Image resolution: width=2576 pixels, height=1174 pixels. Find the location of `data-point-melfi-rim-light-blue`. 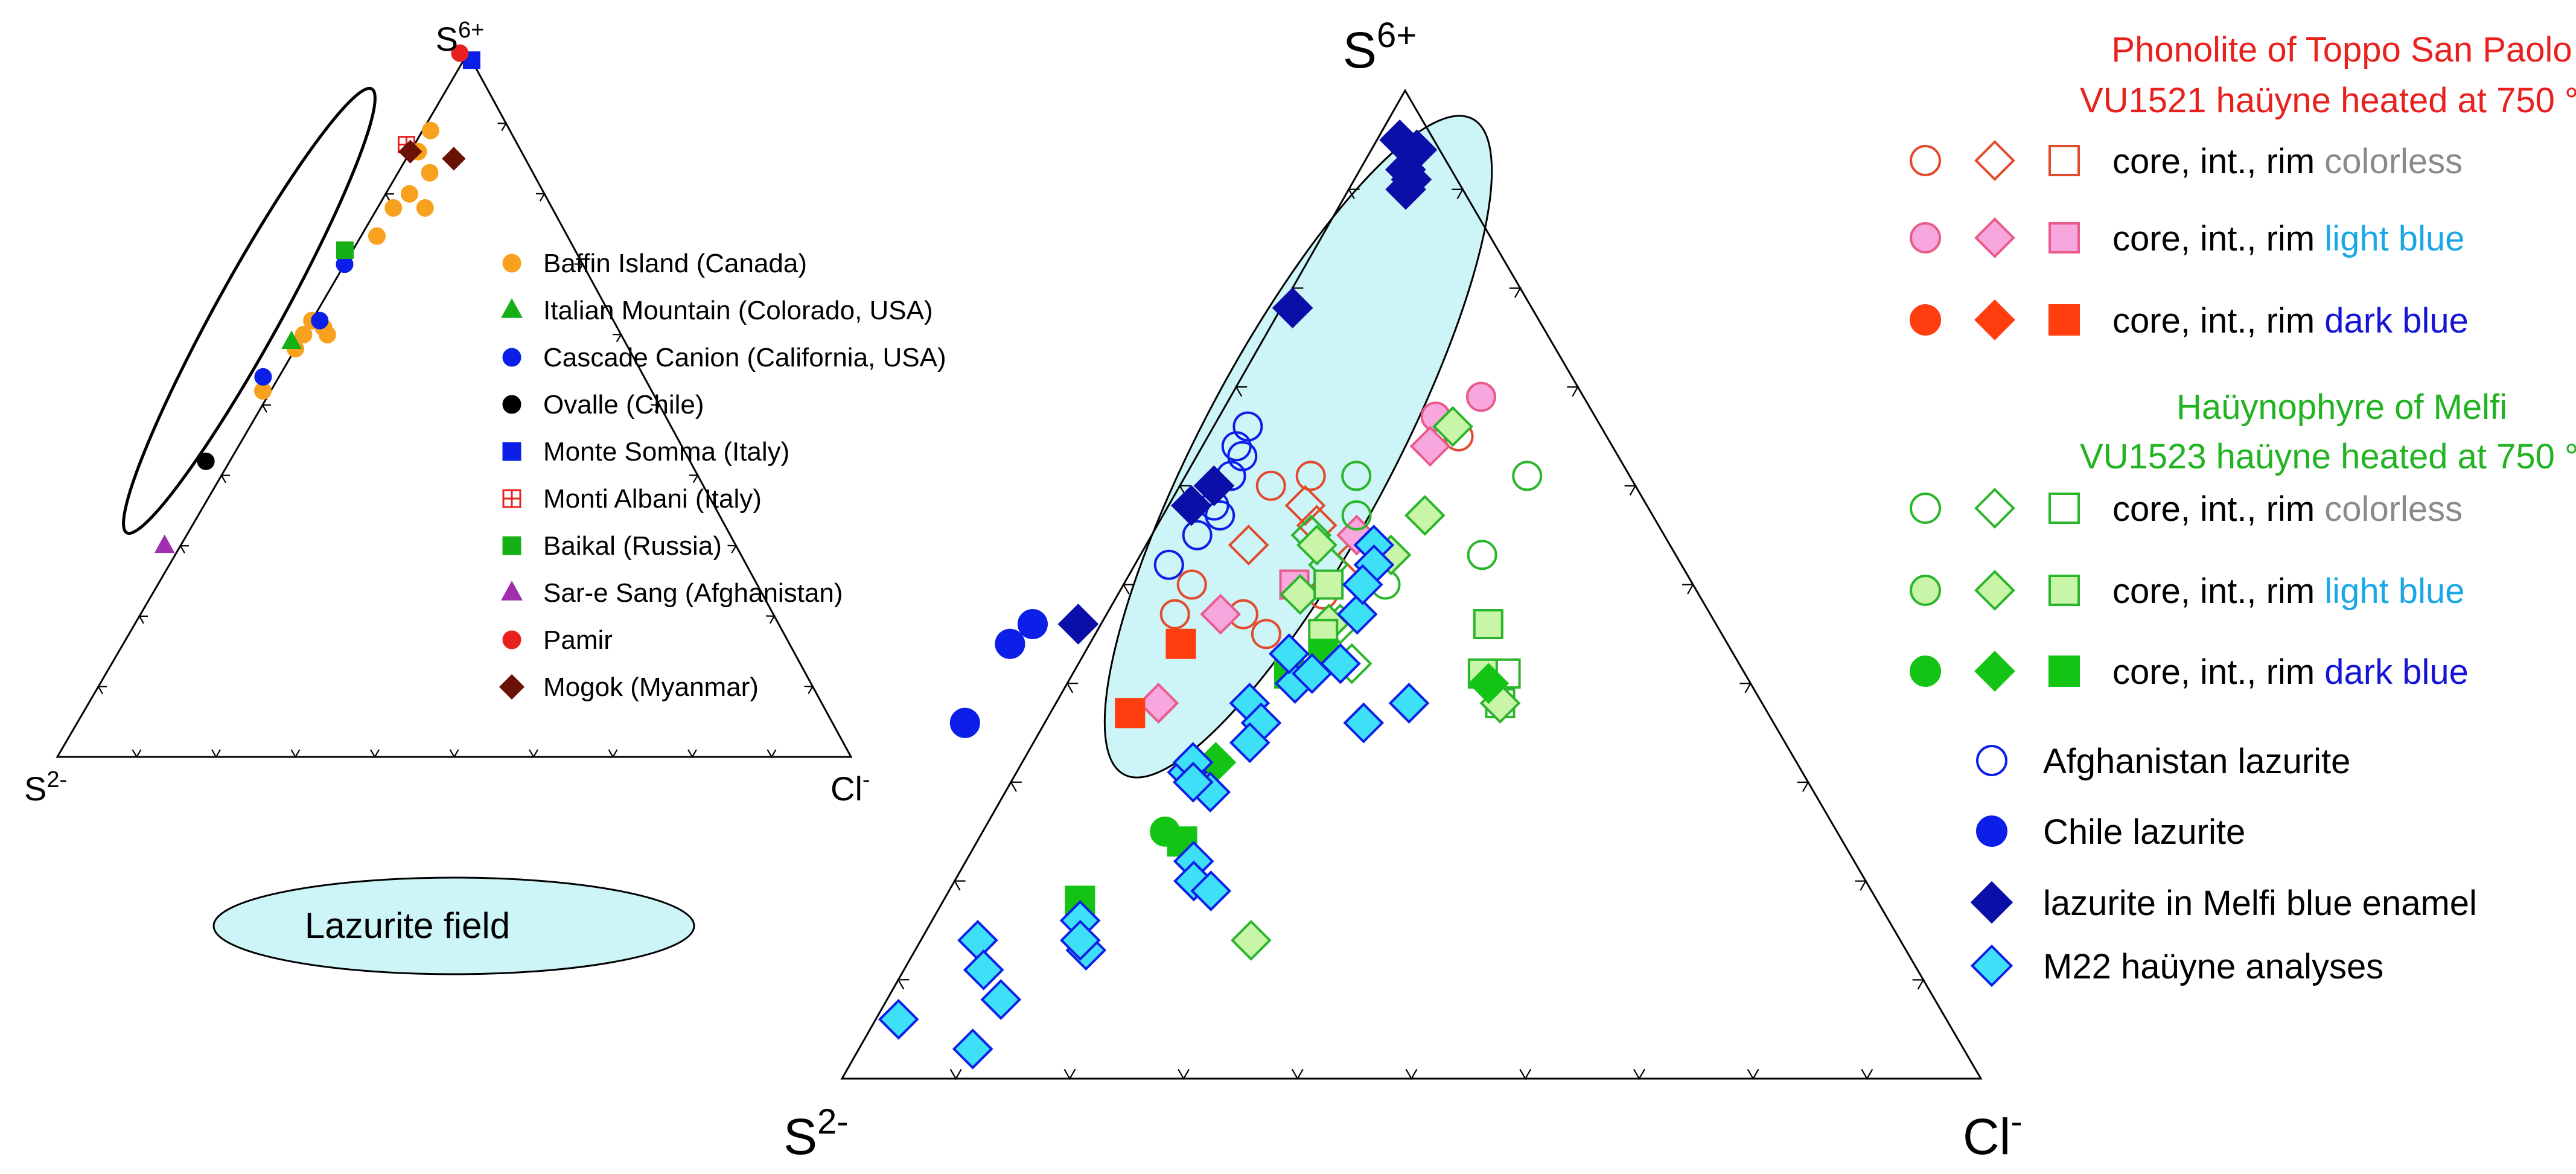

data-point-melfi-rim-light-blue is located at coordinates (1328, 584).